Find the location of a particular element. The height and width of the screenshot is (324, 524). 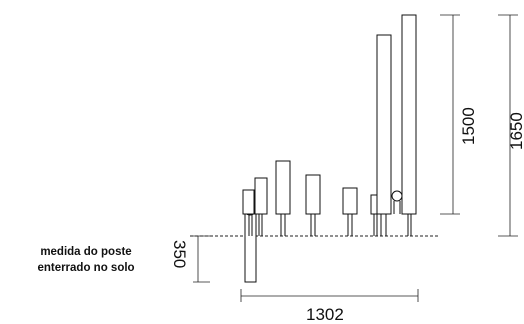

post-5-body is located at coordinates (350, 201).